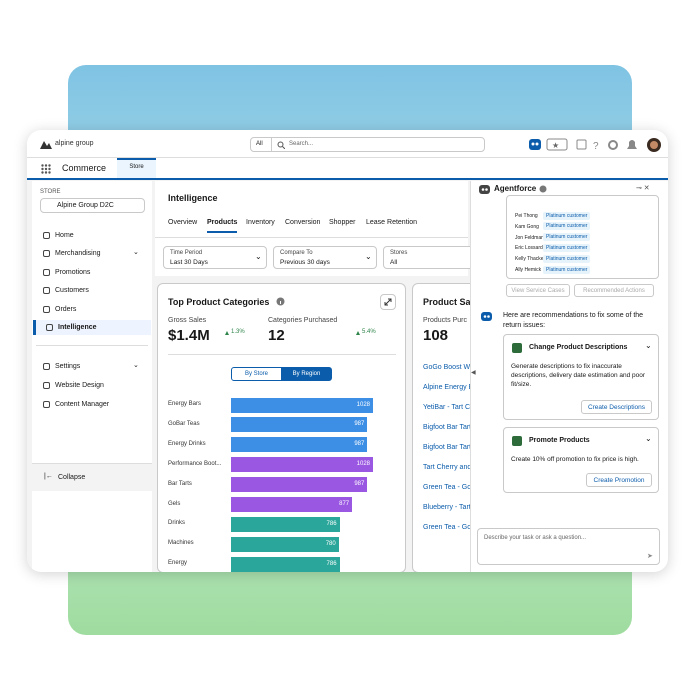 The image size is (700, 700). What do you see at coordinates (643, 188) in the screenshot?
I see `pin-close: ⊸ ✕` at bounding box center [643, 188].